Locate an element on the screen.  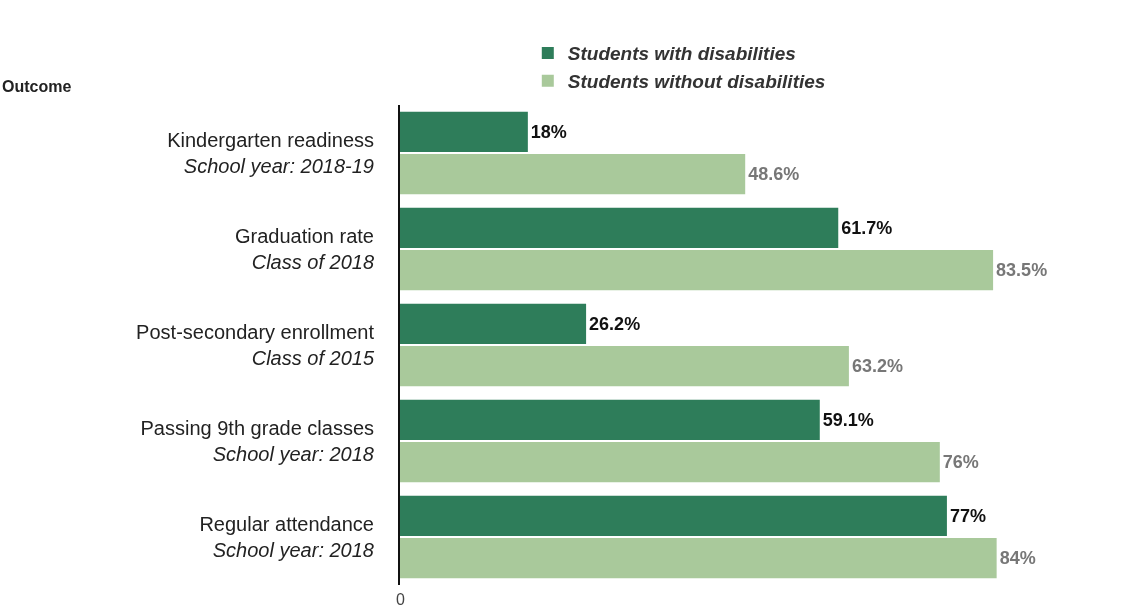
y-tick-label: Graduation rate Class of 2018 is located at coordinates (304, 249).